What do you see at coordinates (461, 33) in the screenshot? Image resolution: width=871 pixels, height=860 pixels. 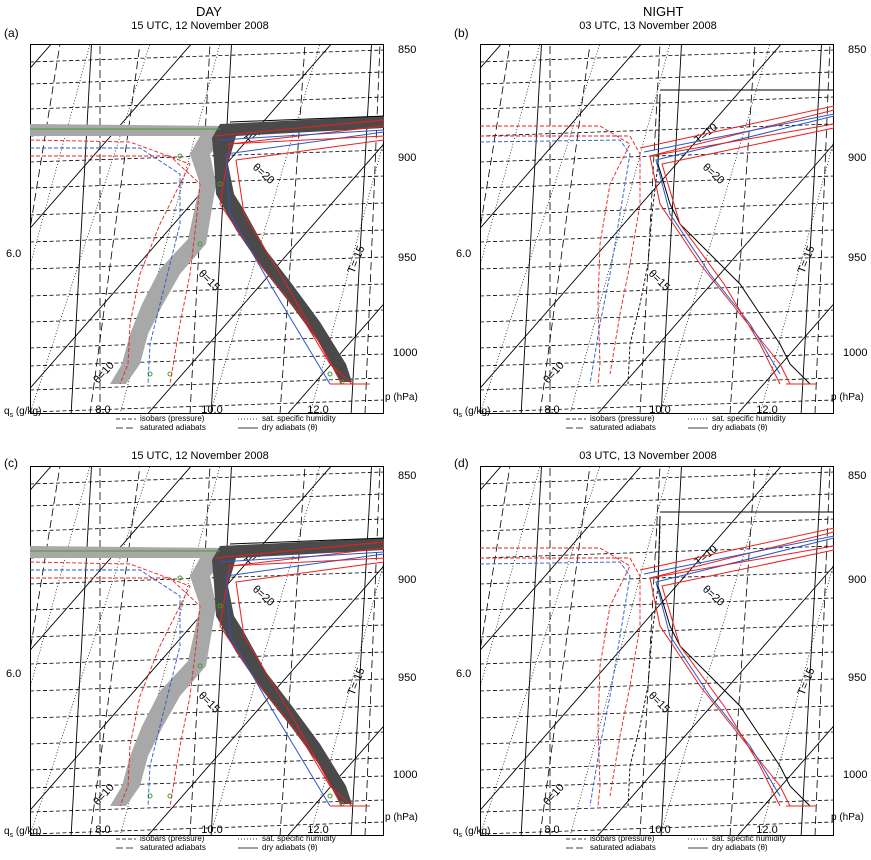 I see `panel-letter: (b)` at bounding box center [461, 33].